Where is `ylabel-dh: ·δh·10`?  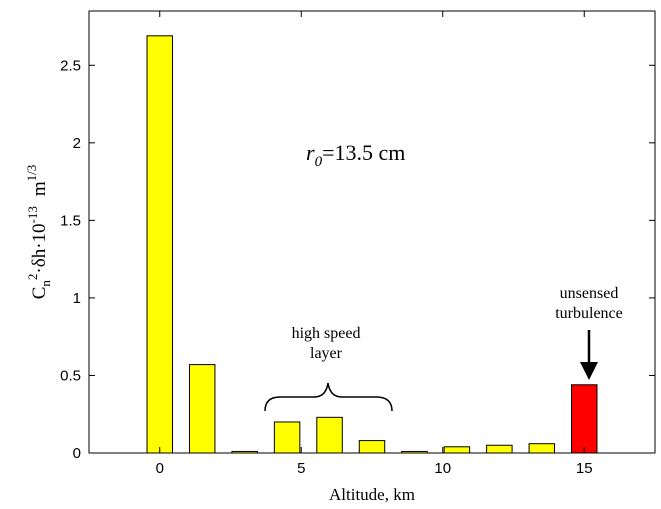 ylabel-dh: ·δh·10 is located at coordinates (39, 248).